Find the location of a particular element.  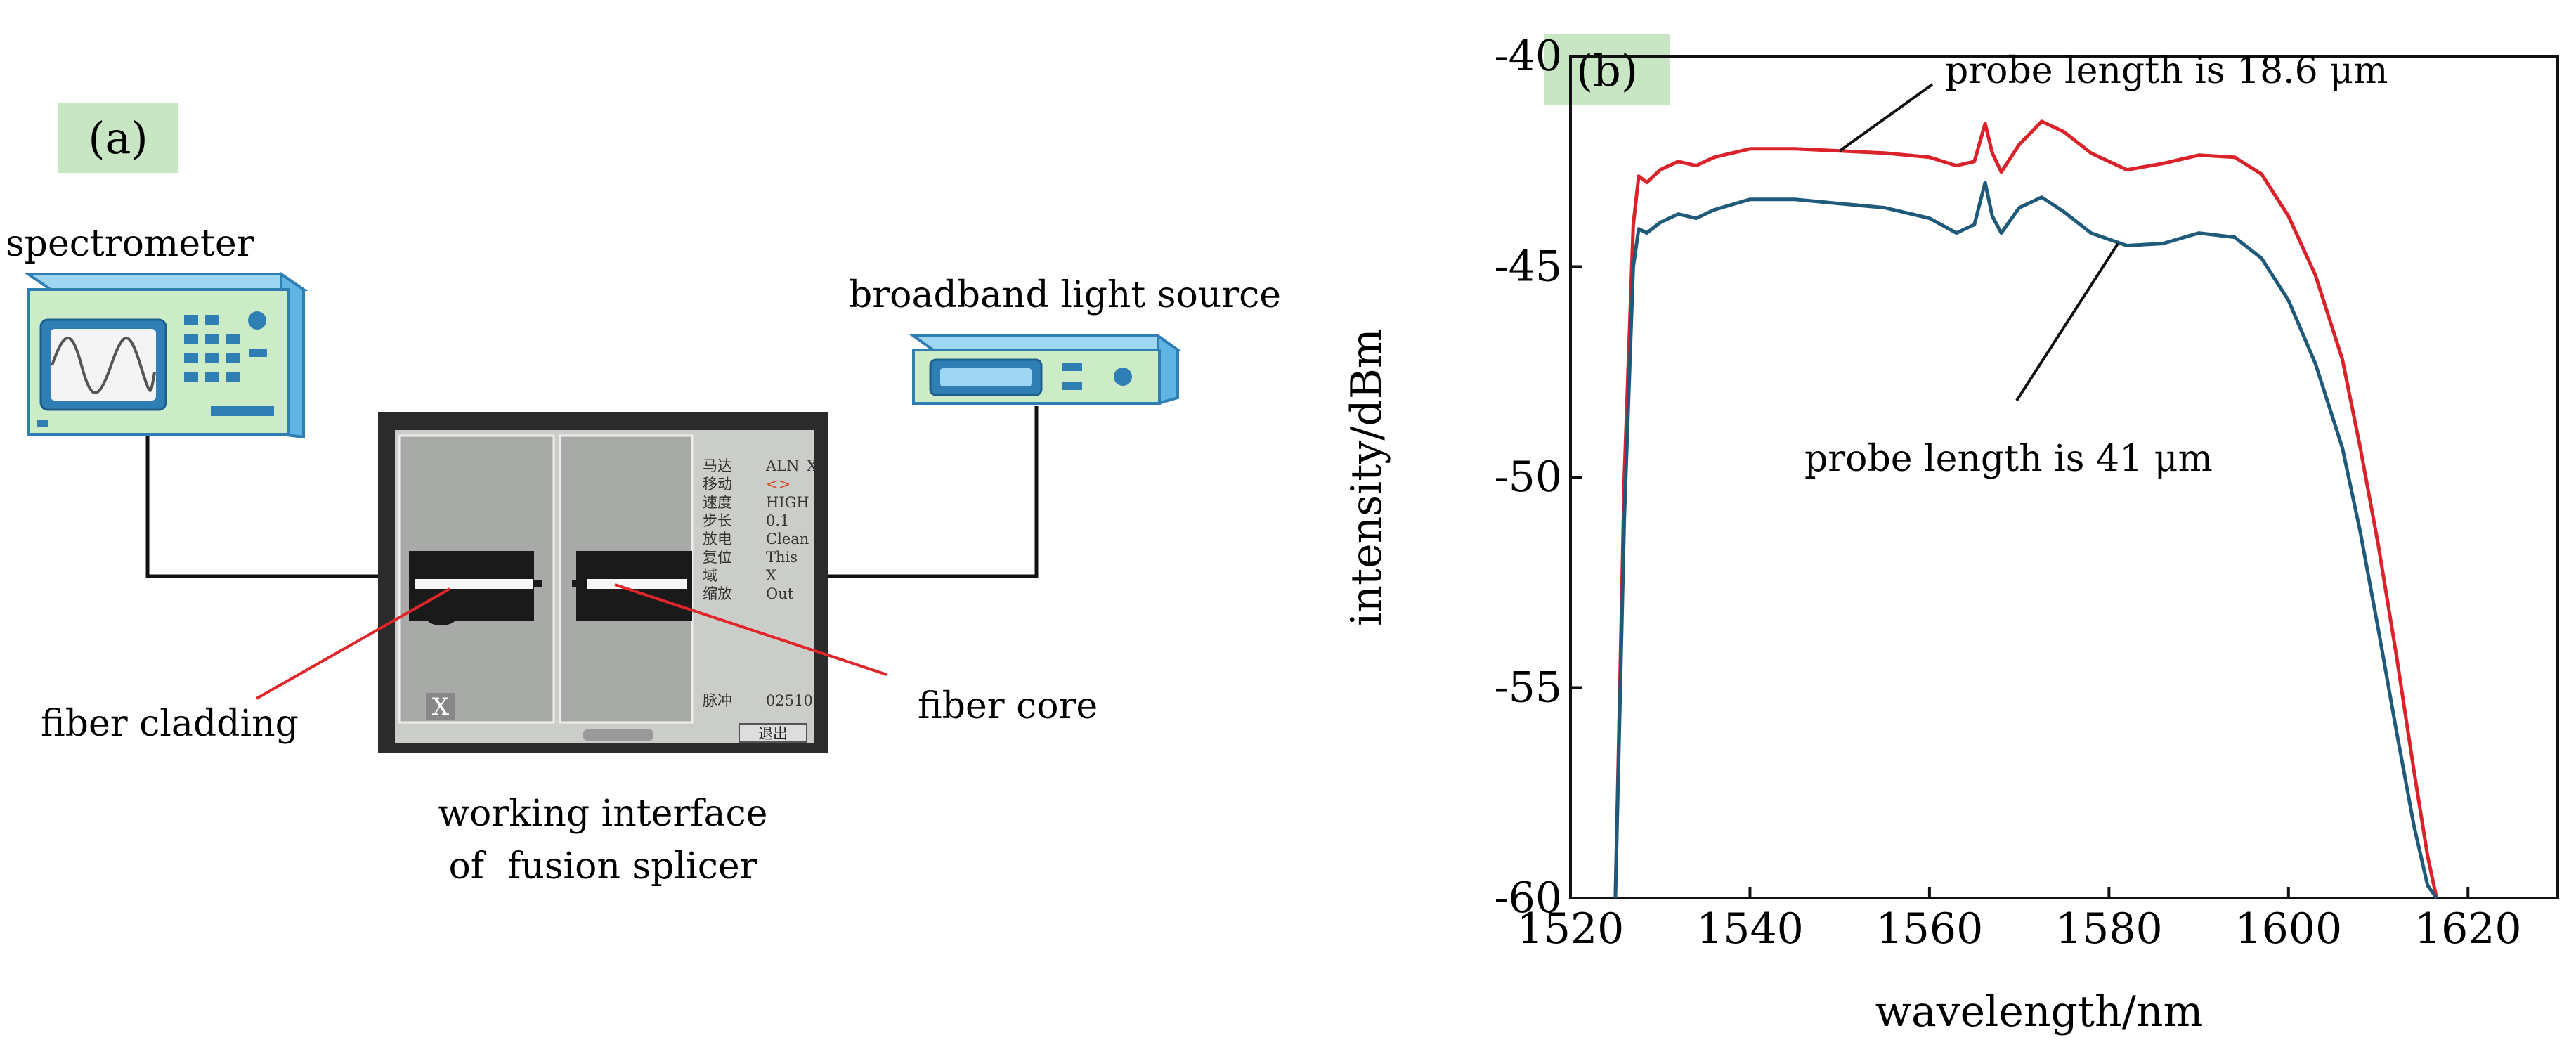

fiber-to-spectrometer is located at coordinates (261, 507).